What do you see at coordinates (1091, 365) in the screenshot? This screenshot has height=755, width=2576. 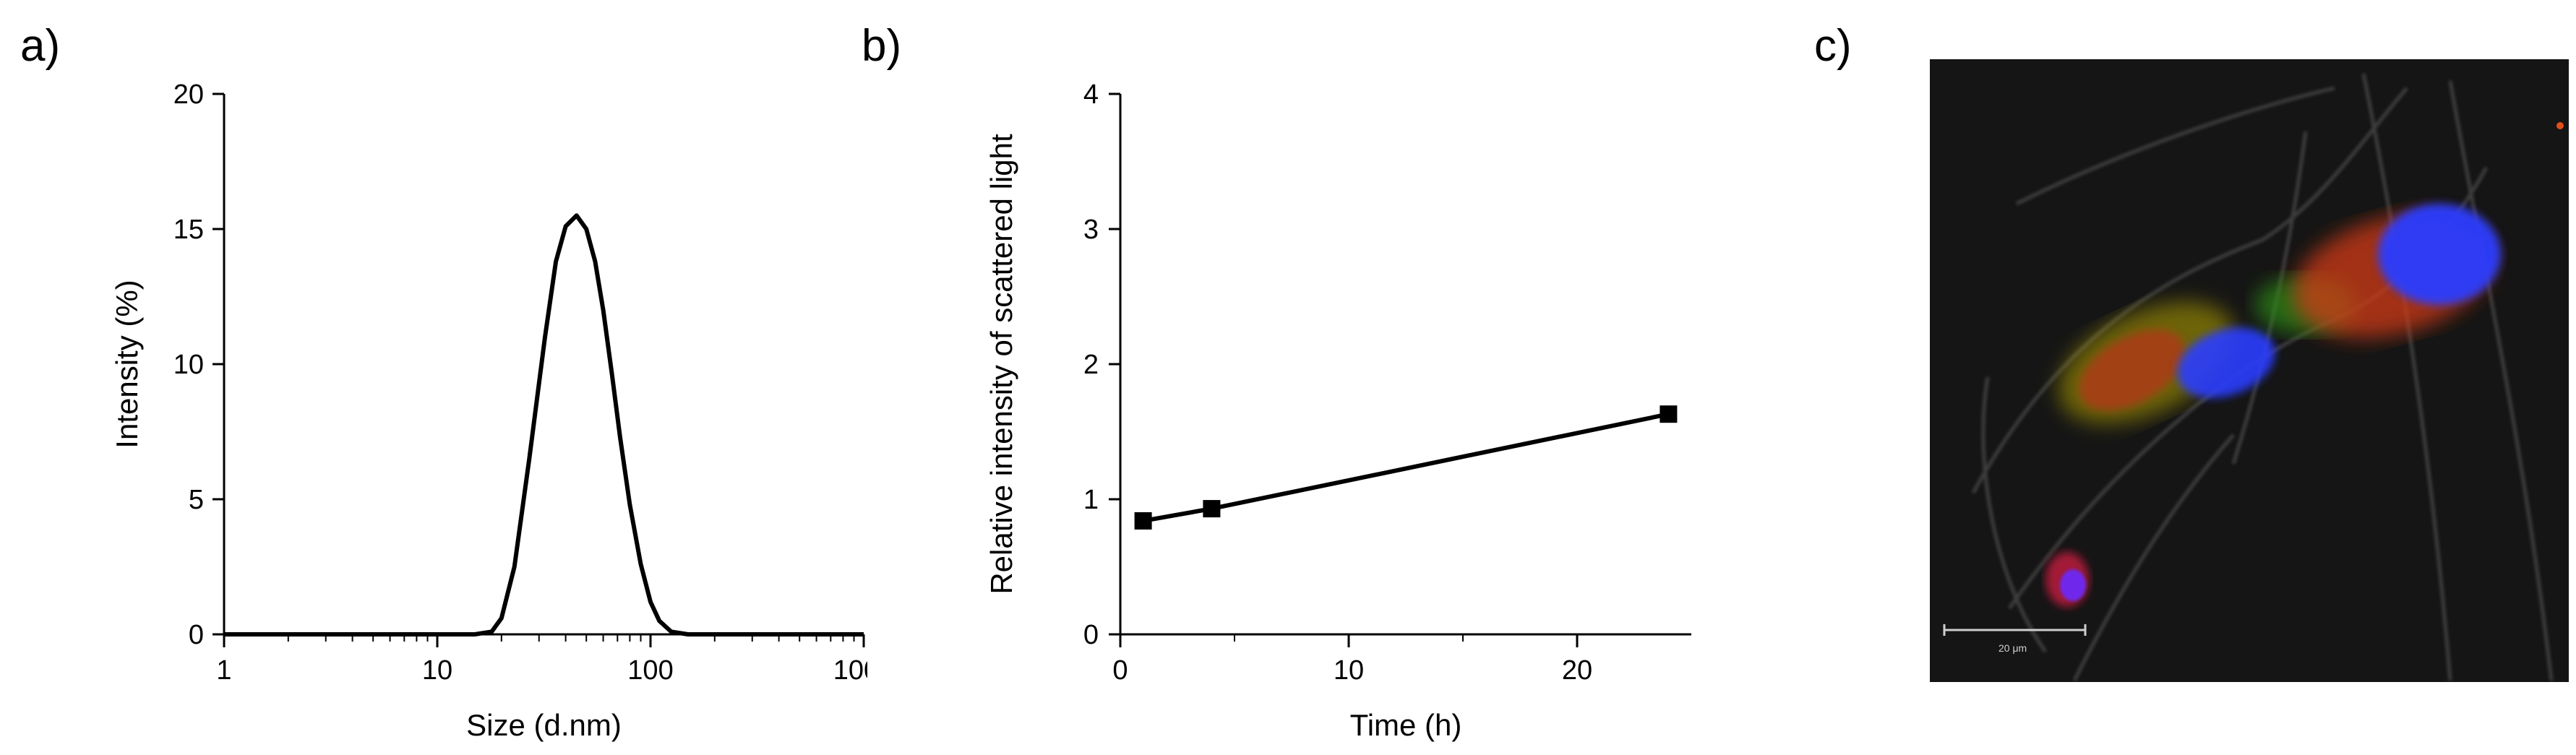 I see `y-tick-label: 2` at bounding box center [1091, 365].